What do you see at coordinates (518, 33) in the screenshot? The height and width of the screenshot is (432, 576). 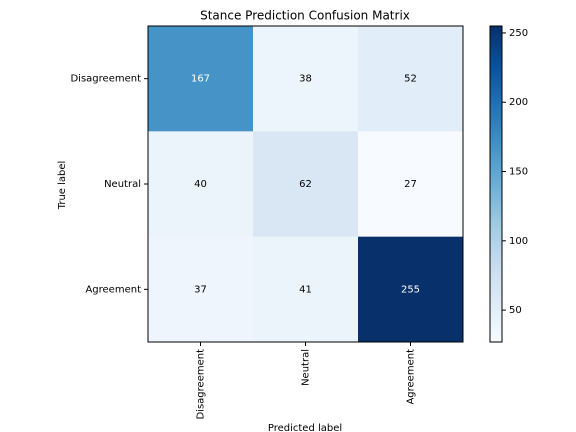 I see `colorbar-tick-label: 250` at bounding box center [518, 33].